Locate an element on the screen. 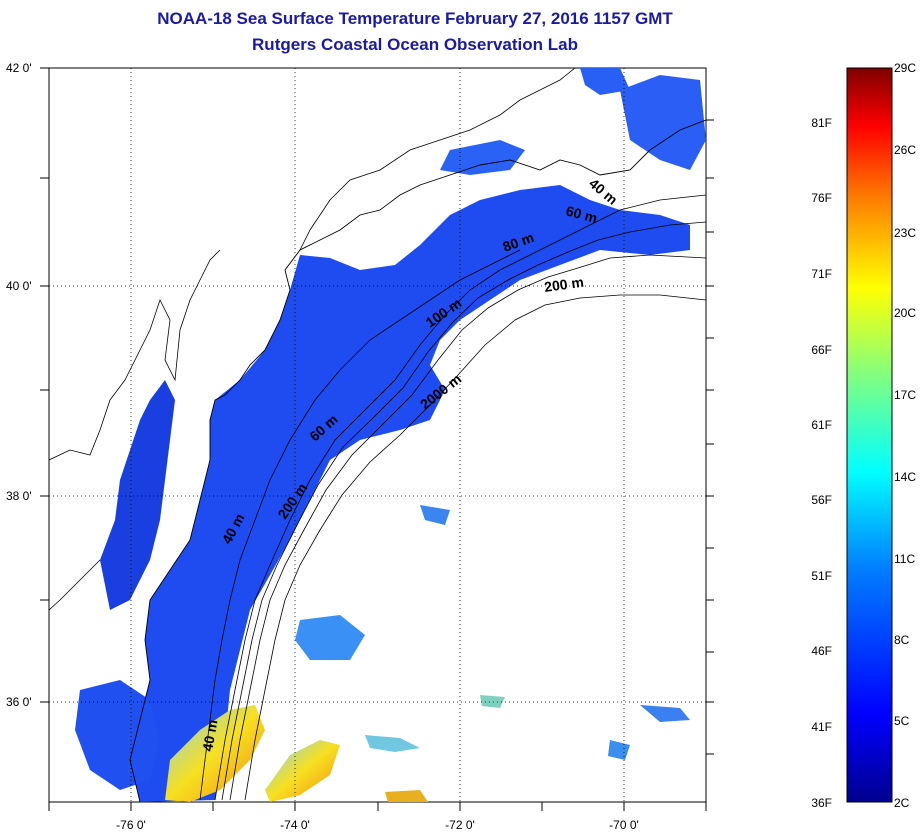 The image size is (920, 832). colorbar-c-label: 20C is located at coordinates (905, 313).